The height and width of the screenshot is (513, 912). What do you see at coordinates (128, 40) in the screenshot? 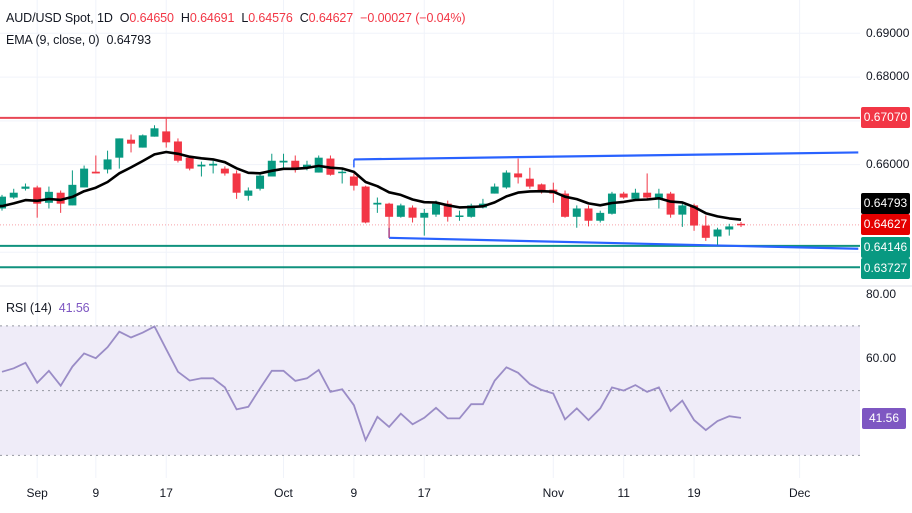
I see `ema-value: 0.64793` at bounding box center [128, 40].